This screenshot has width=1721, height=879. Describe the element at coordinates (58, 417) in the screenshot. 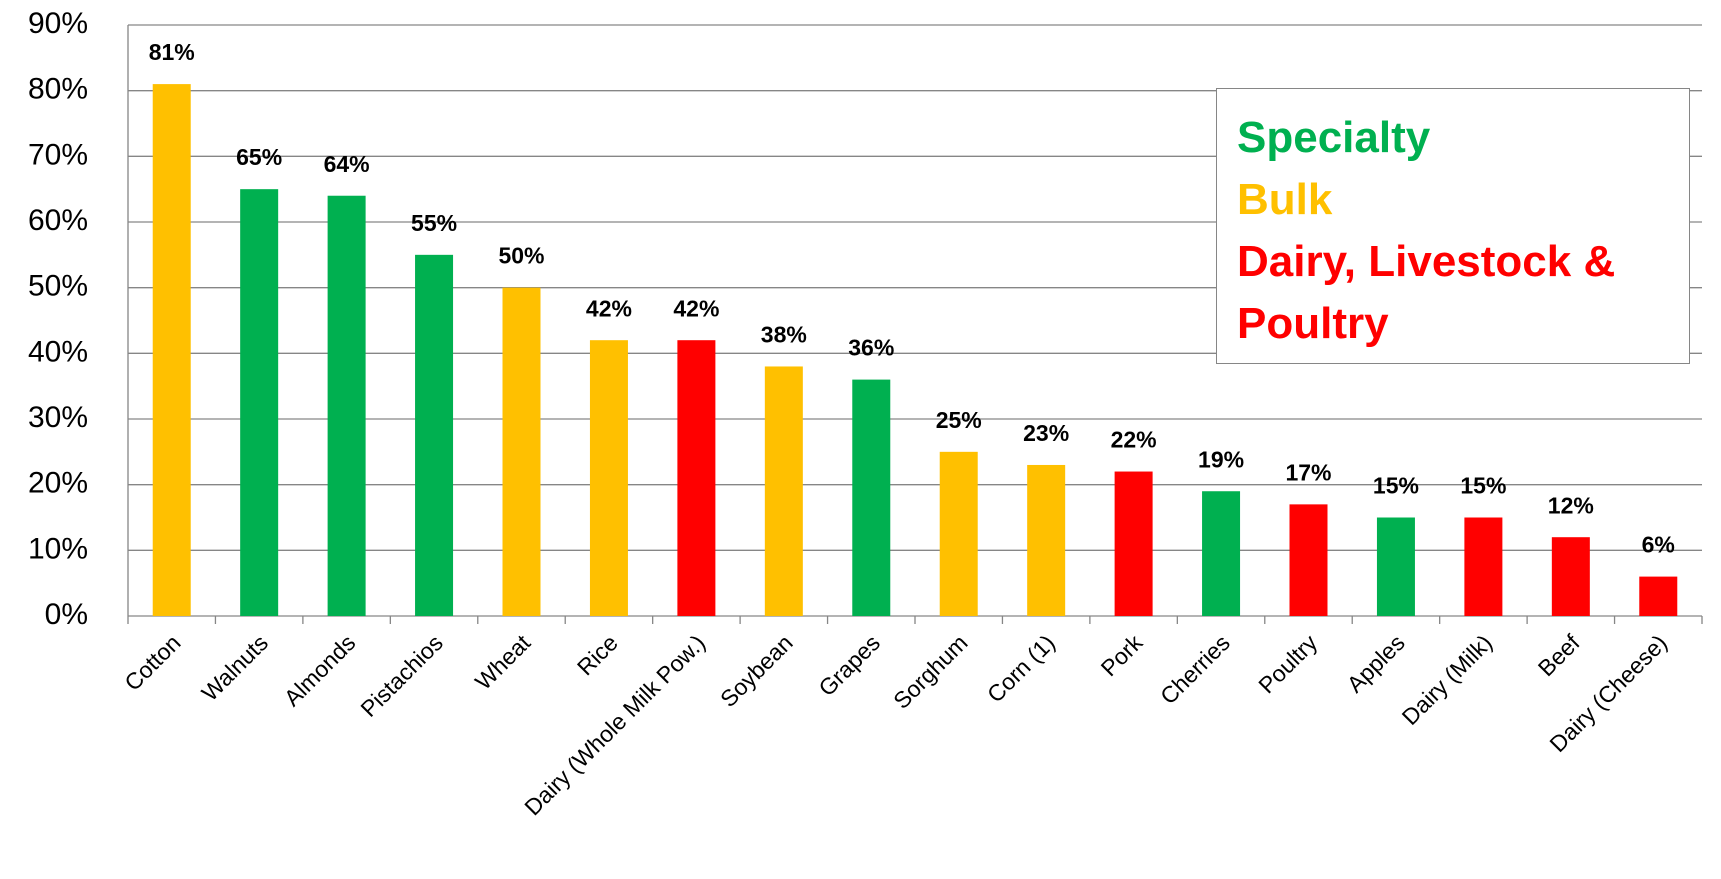

I see `y-tick-label: 30%` at that location.